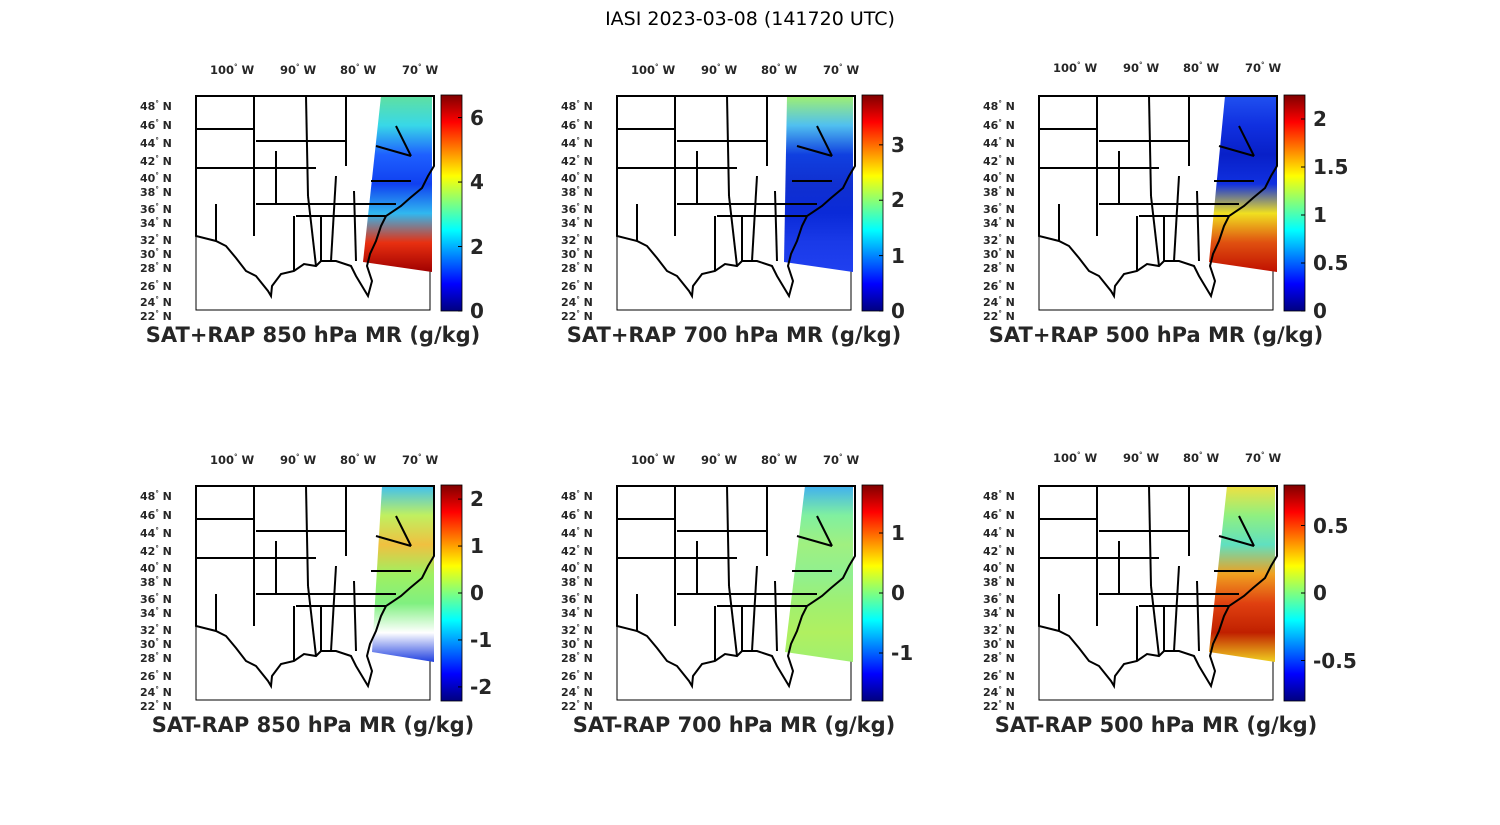  I want to click on lon-value: 80, so click(1191, 68).